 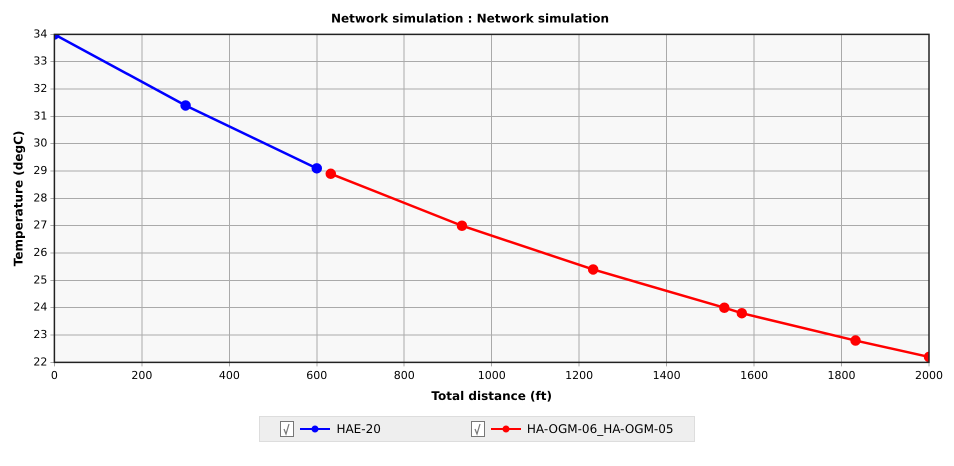 I want to click on y-tick-label: 29, so click(x=40, y=170).